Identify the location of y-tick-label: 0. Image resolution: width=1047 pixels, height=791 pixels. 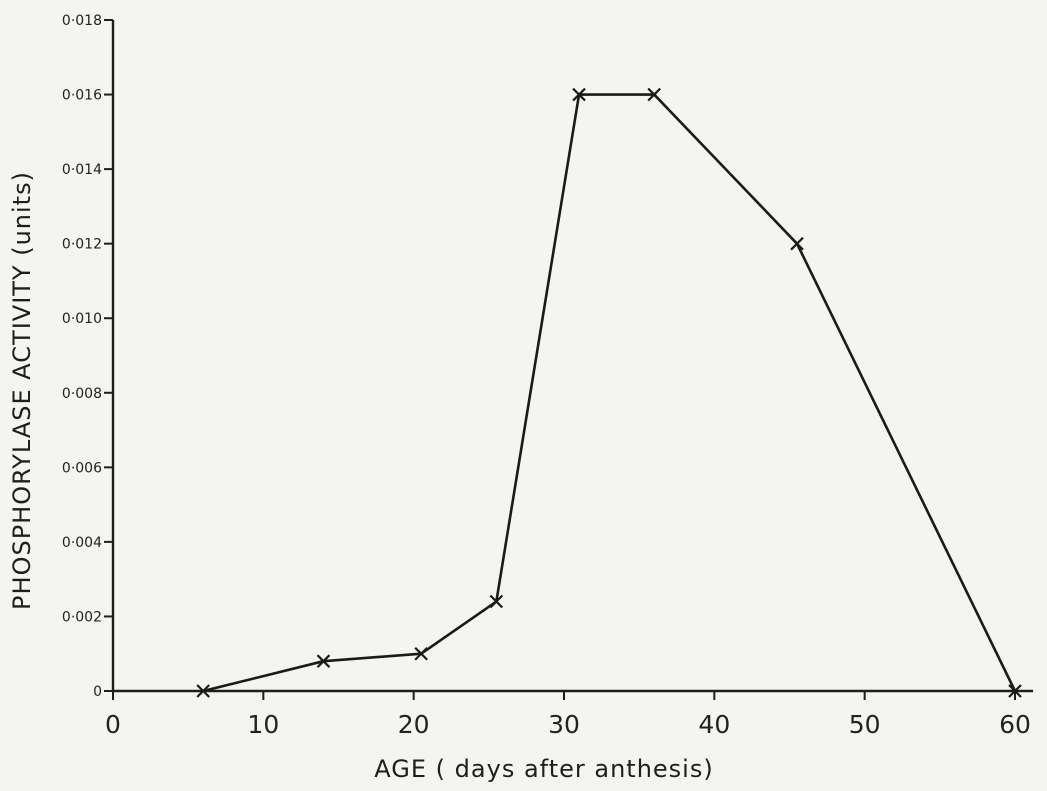
(97, 692).